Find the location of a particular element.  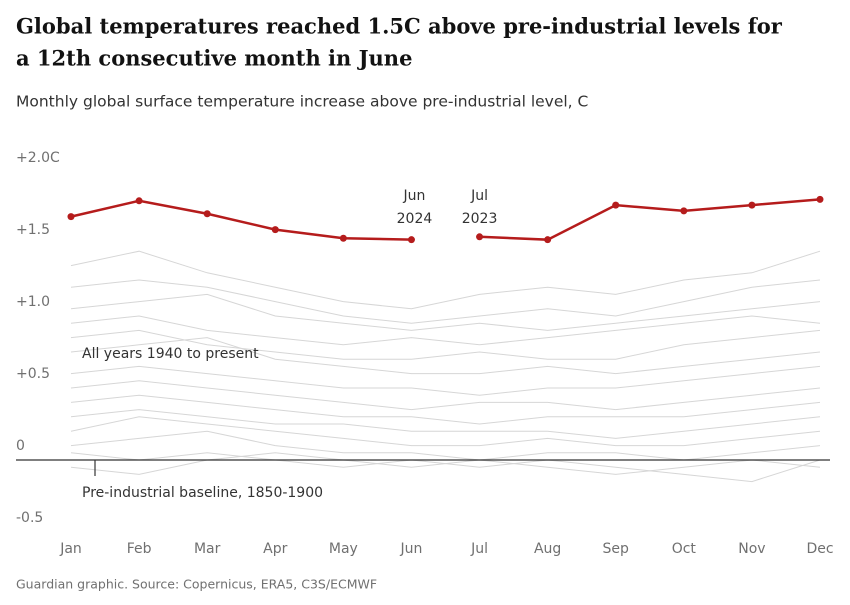

x-tick-label: Jun is located at coordinates (411, 549).